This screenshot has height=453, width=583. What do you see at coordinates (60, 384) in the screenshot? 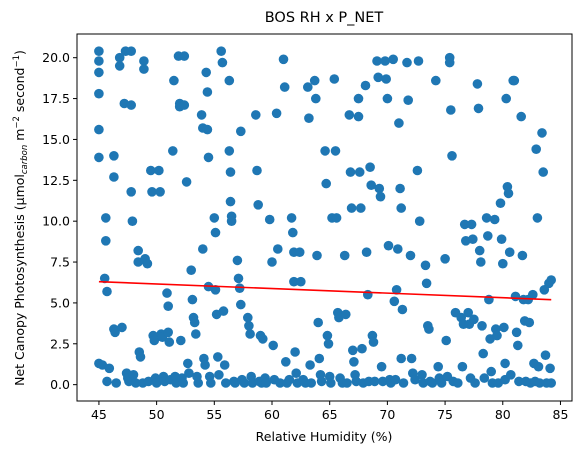
I see `y-tick-label: 0.0` at bounding box center [60, 384].